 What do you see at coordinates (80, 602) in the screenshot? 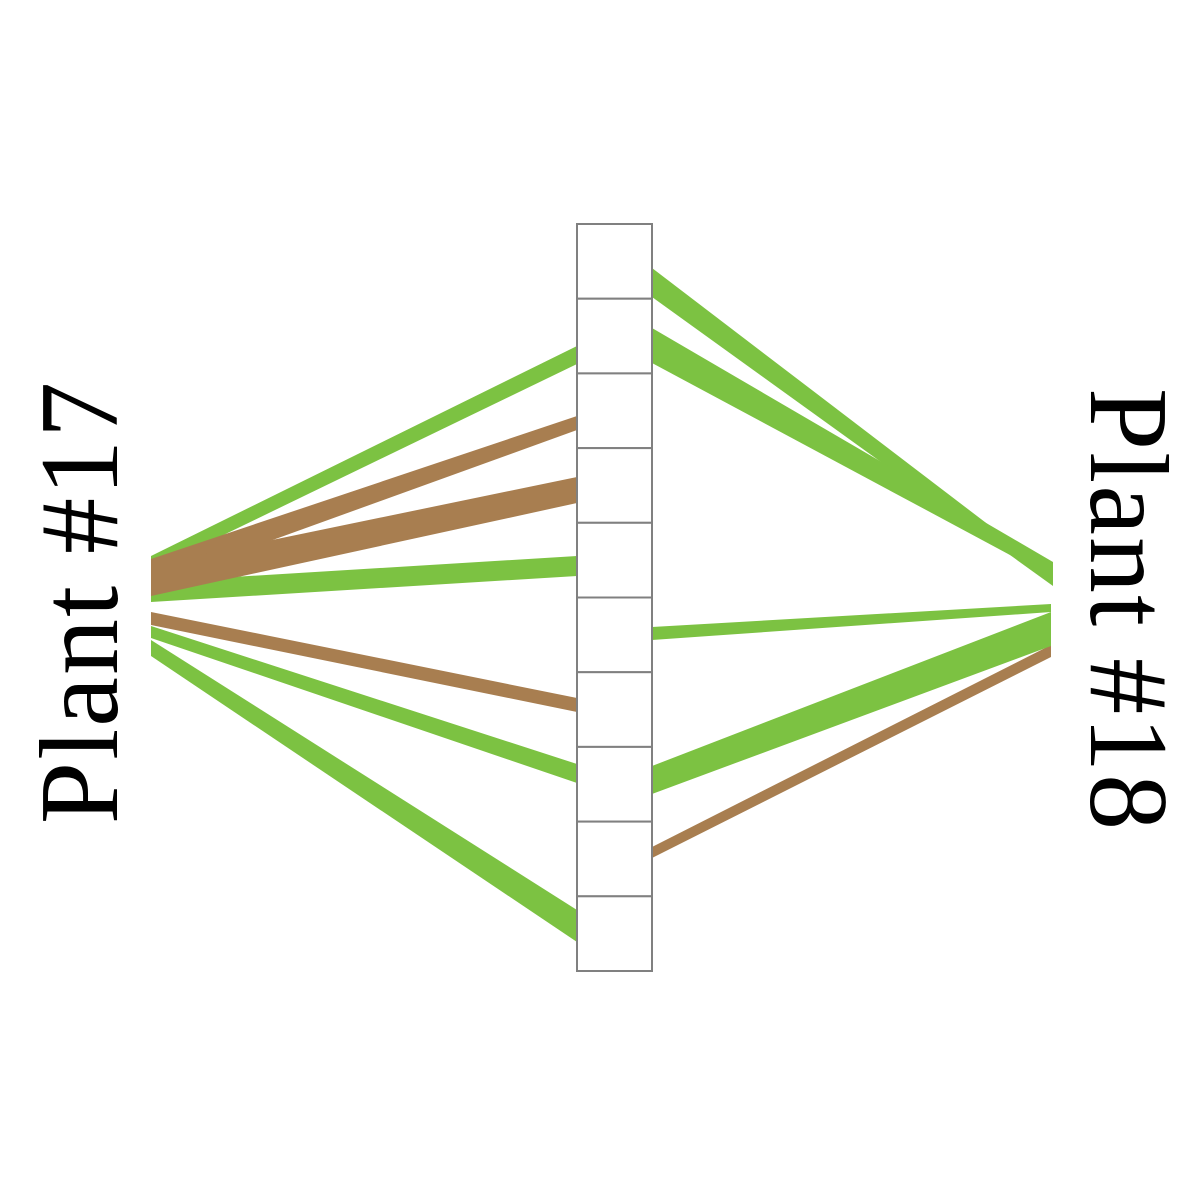
I see `left-plant-label: Plant #17` at bounding box center [80, 602].